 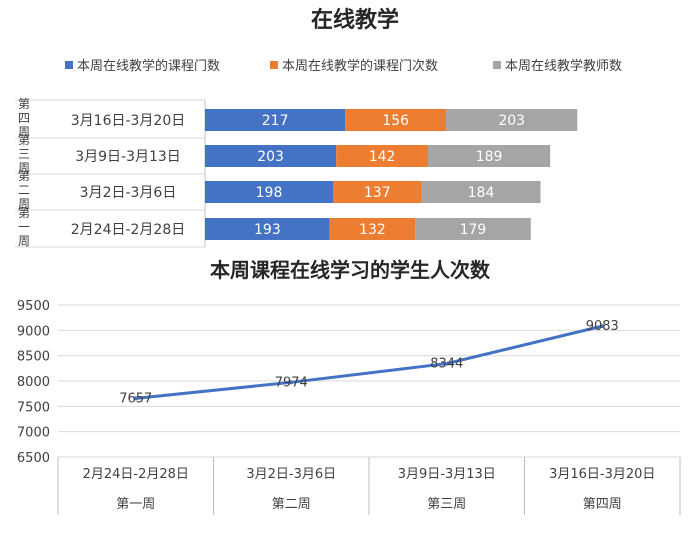 What do you see at coordinates (369, 362) in the screenshot?
I see `line-series` at bounding box center [369, 362].